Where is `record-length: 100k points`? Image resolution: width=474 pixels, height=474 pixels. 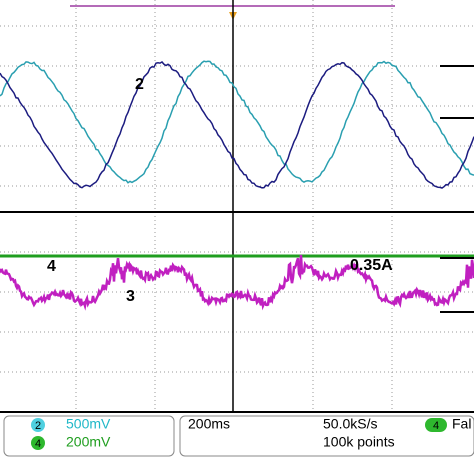 record-length: 100k points is located at coordinates (359, 442).